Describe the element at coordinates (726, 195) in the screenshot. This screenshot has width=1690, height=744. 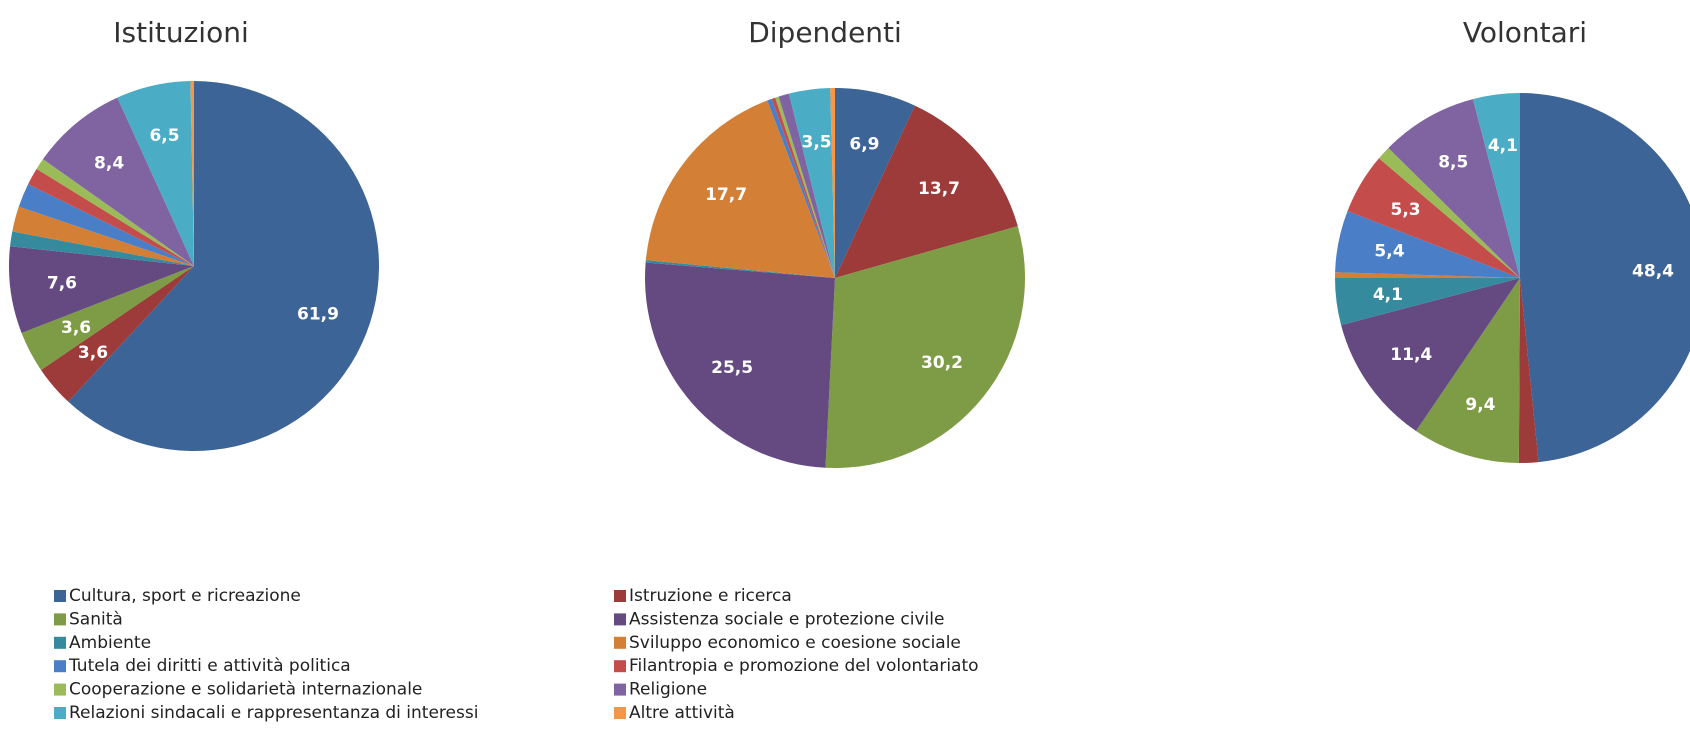
I see `data-label: 17,7` at that location.